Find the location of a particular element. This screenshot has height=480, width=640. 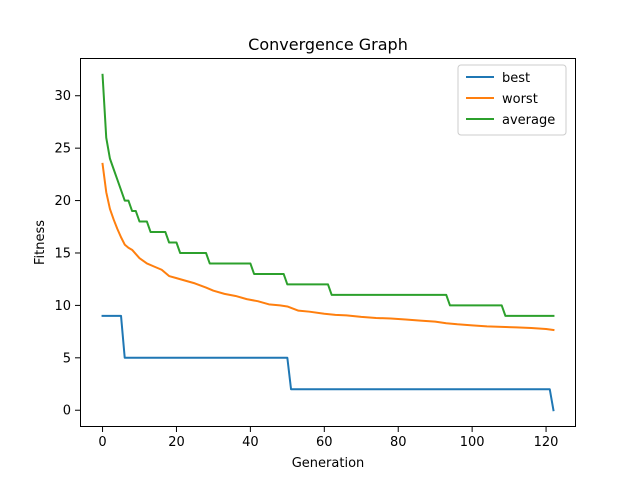

legend-label-average: average is located at coordinates (528, 120).